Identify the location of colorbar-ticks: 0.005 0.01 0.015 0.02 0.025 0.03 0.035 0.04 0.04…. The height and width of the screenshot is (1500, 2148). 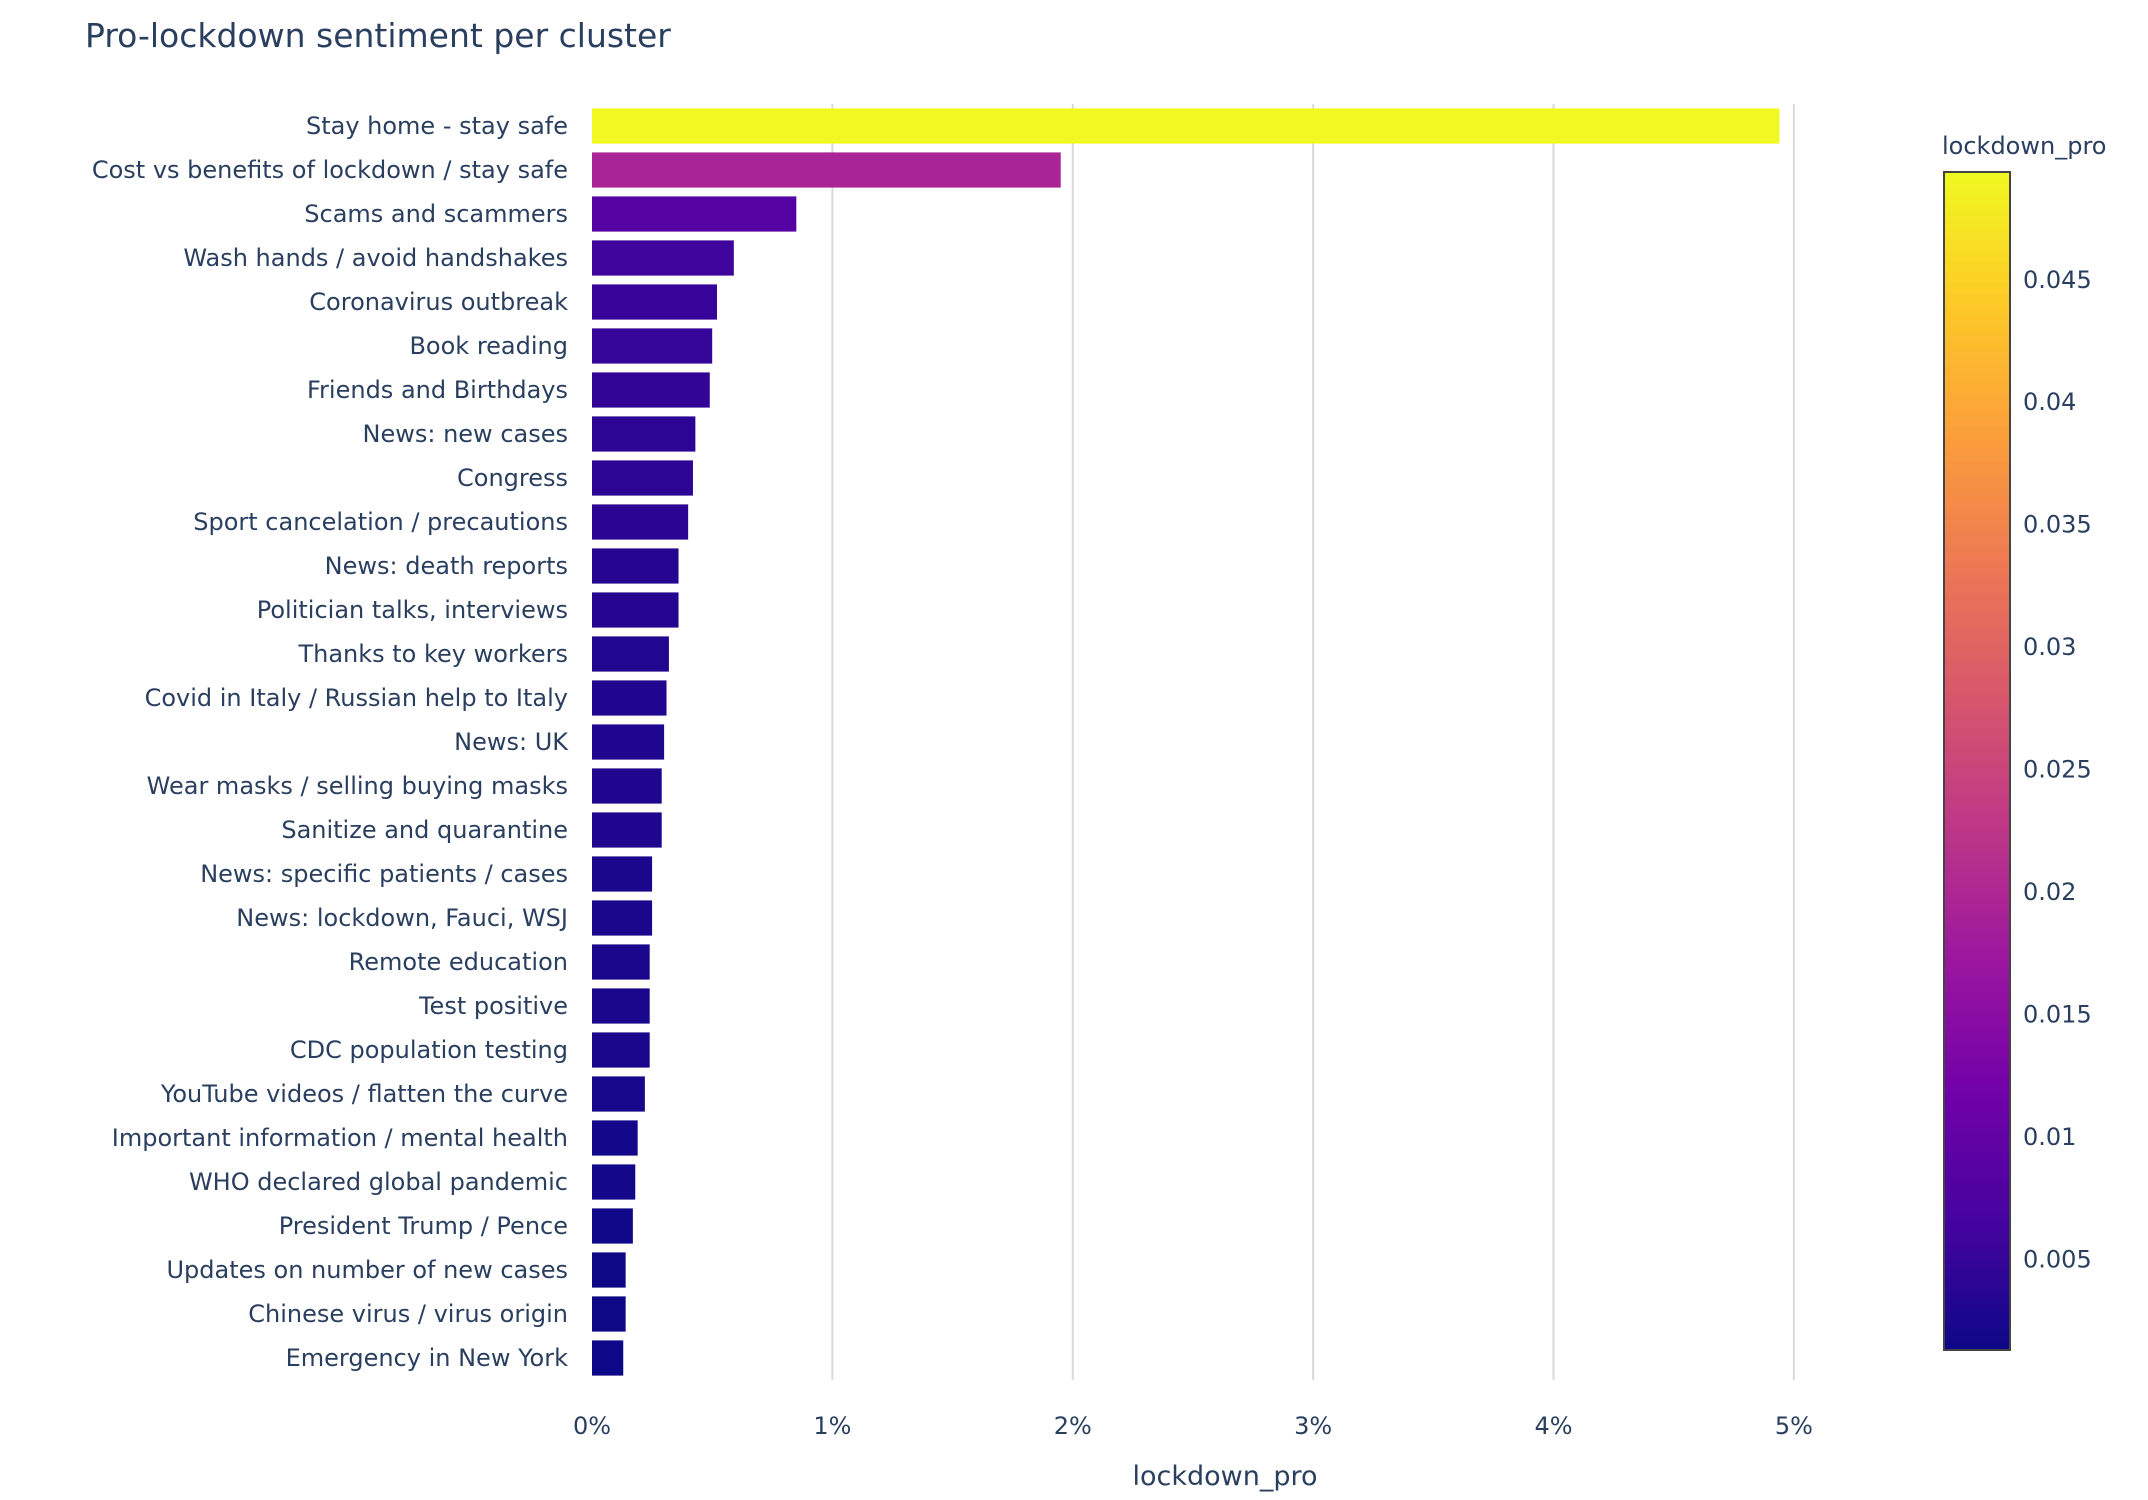
(2057, 770).